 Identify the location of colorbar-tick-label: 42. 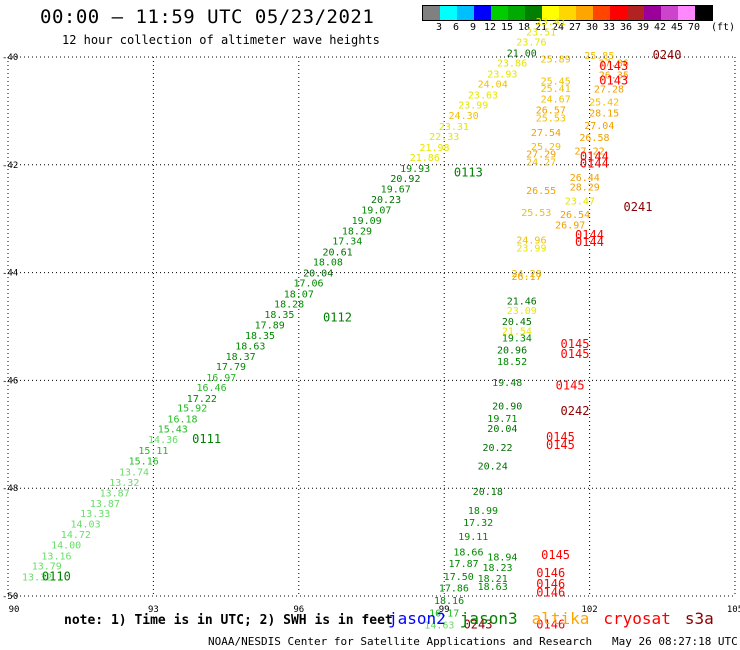
(660, 27).